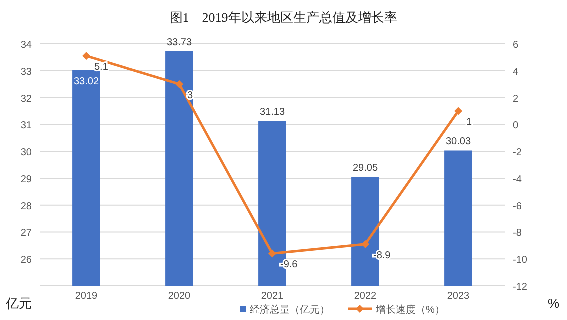 The width and height of the screenshot is (567, 320). Describe the element at coordinates (26, 126) in the screenshot. I see `y-tick-label: 31` at that location.